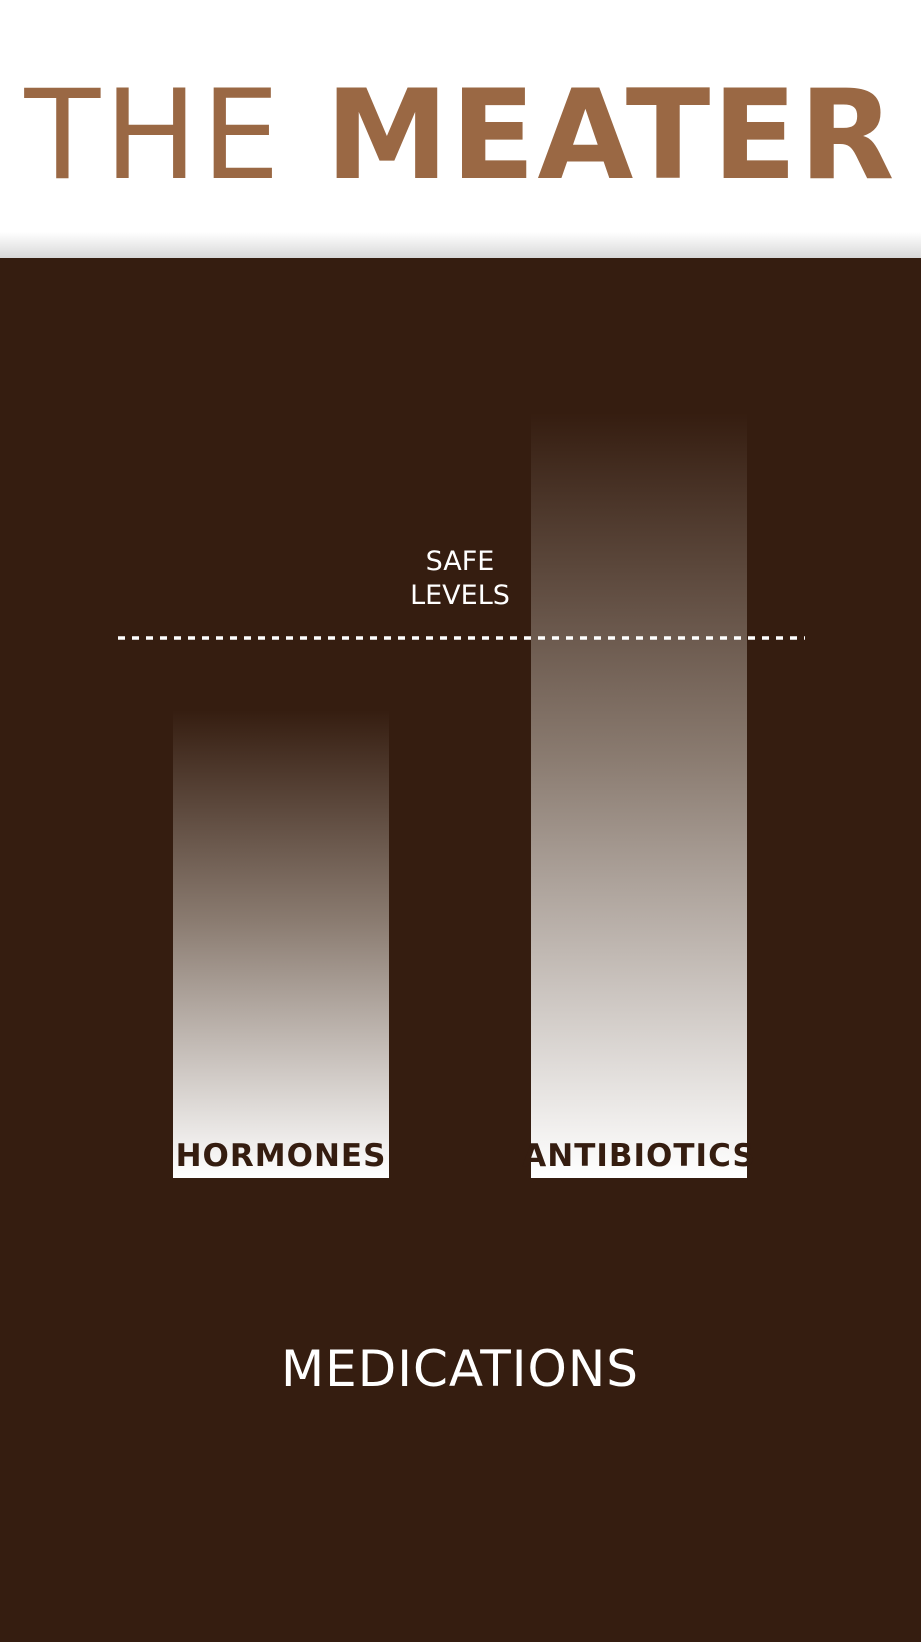  I want to click on chart-title: MEDICATIONS, so click(460, 1369).